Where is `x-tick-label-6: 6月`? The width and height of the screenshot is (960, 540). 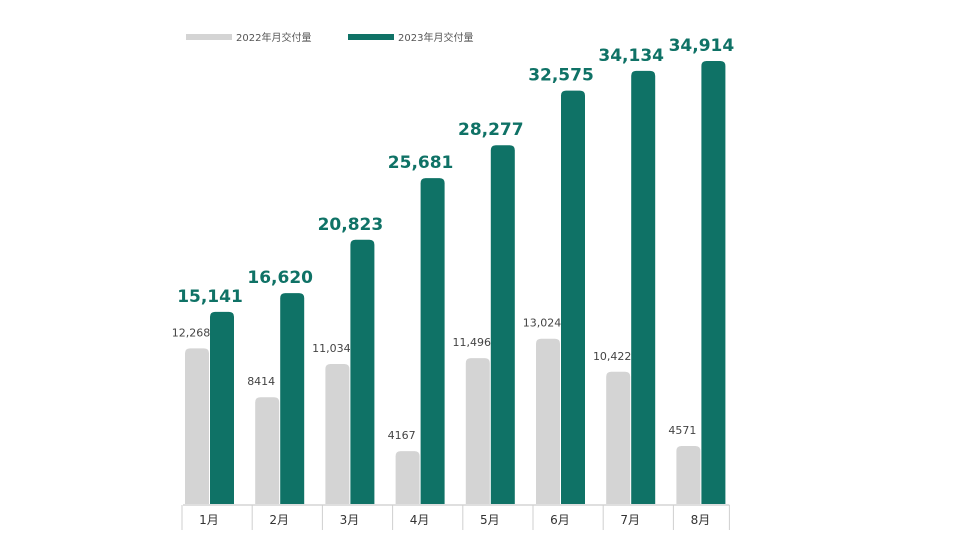 x-tick-label-6: 6月 is located at coordinates (560, 520).